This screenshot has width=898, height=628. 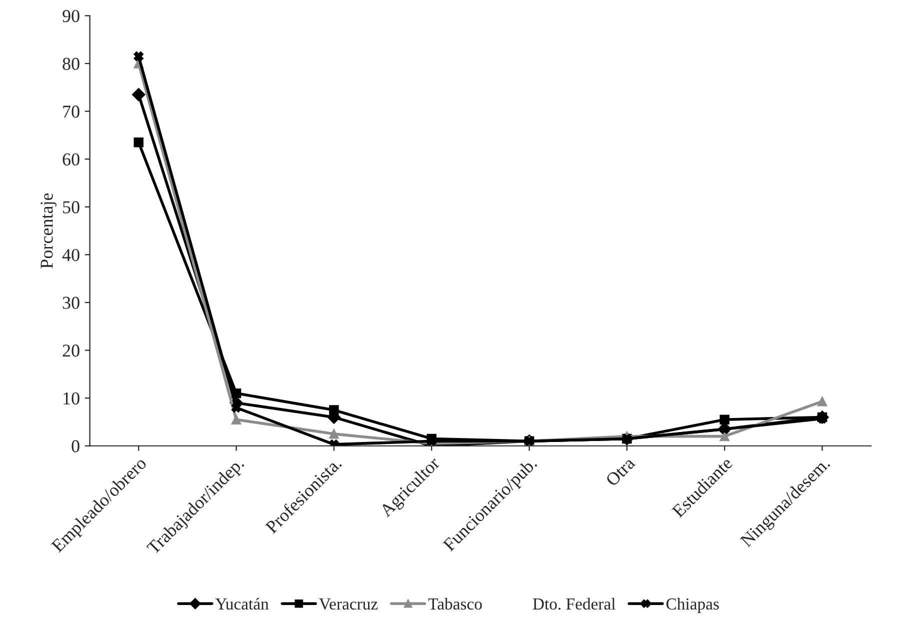 What do you see at coordinates (692, 605) in the screenshot?
I see `legend-label: Chiapas` at bounding box center [692, 605].